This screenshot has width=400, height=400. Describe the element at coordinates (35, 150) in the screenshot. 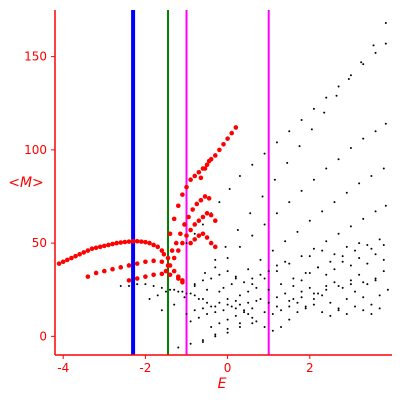

I see `y-tick-label-2: 100` at that location.